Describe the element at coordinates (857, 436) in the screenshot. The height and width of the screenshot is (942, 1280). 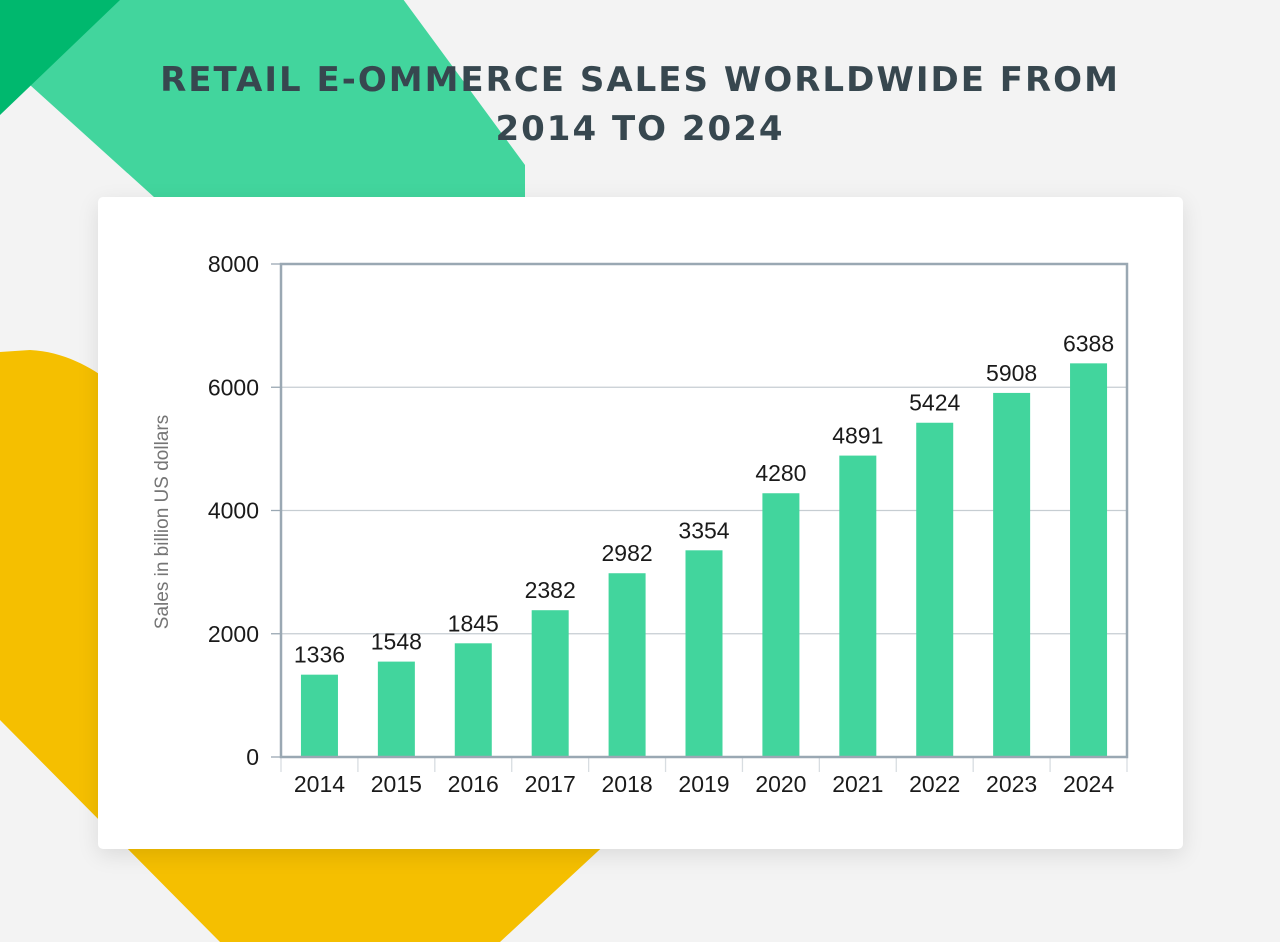
I see `data-label-2021: 4891` at that location.